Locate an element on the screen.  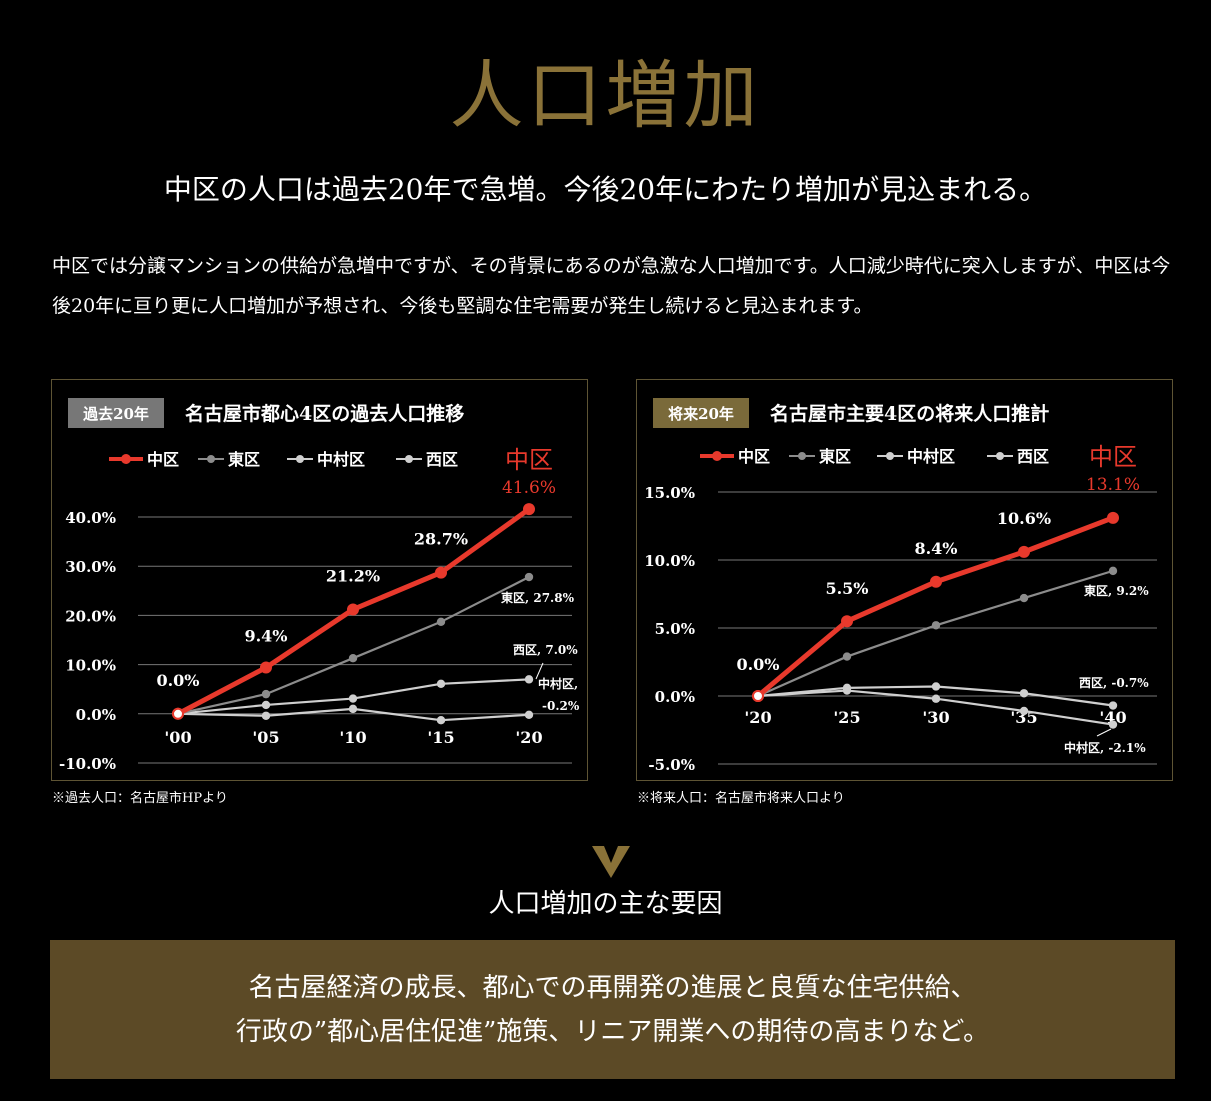
series-annotation: 中村区, -2.1% is located at coordinates (1105, 747).